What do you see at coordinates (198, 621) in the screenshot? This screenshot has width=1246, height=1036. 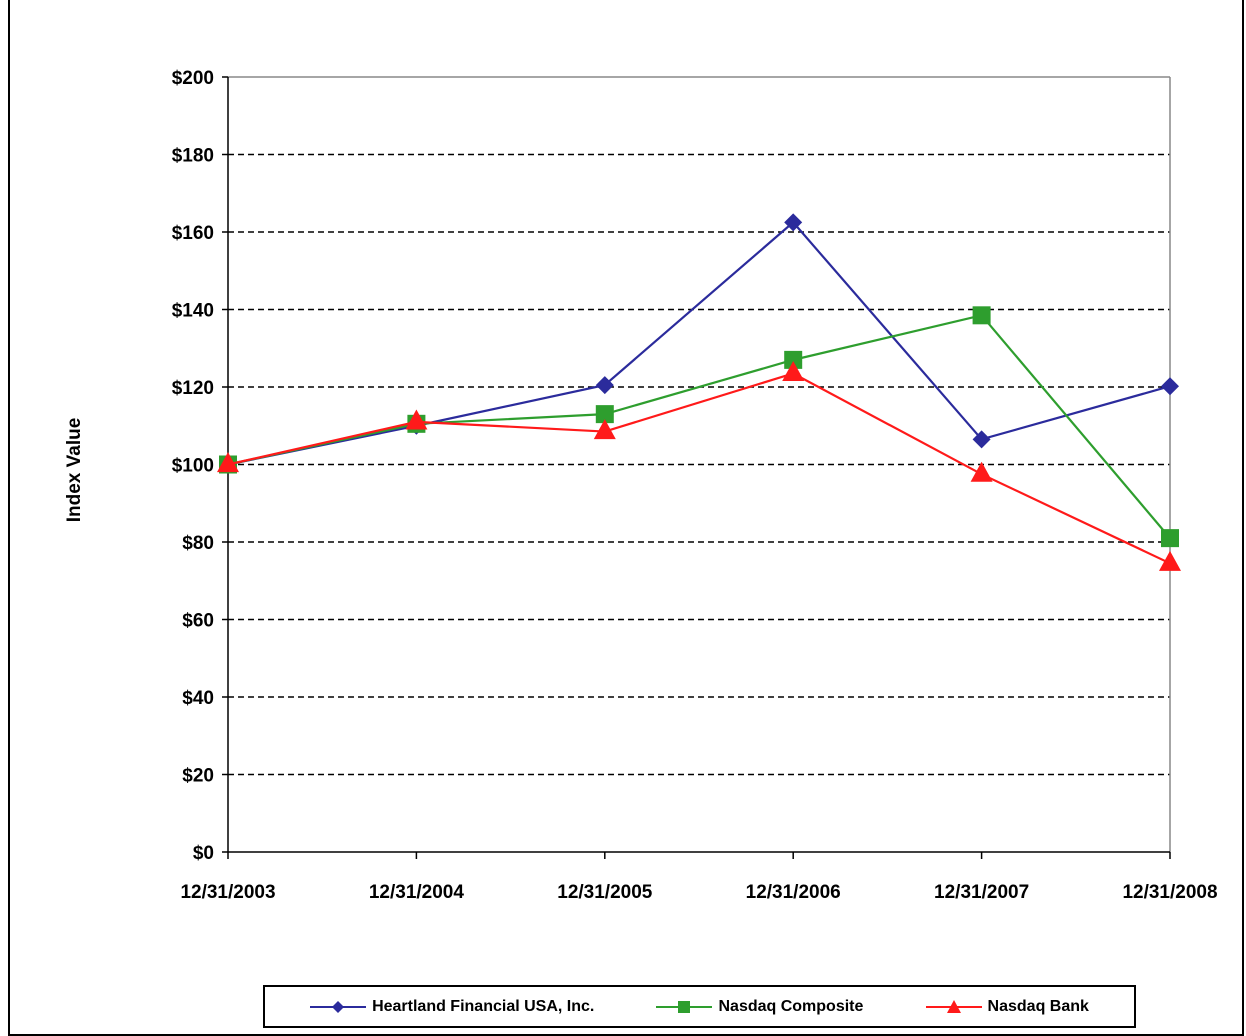 I see `y-tick-label: $60` at bounding box center [198, 621].